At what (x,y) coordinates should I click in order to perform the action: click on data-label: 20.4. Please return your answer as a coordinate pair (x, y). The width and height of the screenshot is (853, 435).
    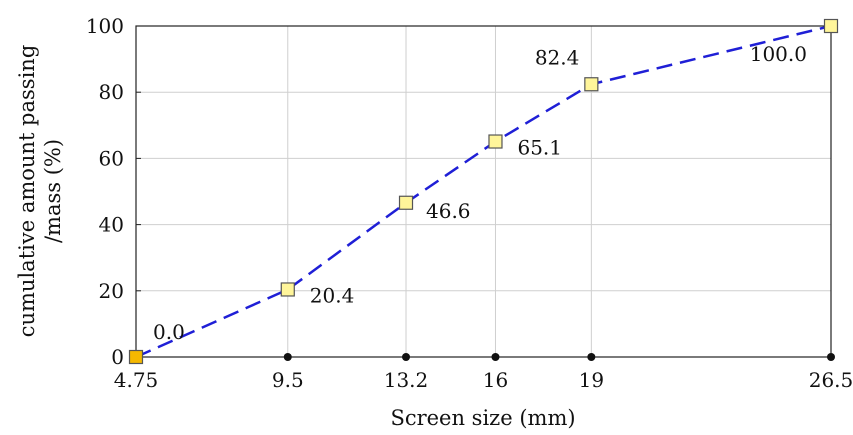
    Looking at the image, I should click on (332, 295).